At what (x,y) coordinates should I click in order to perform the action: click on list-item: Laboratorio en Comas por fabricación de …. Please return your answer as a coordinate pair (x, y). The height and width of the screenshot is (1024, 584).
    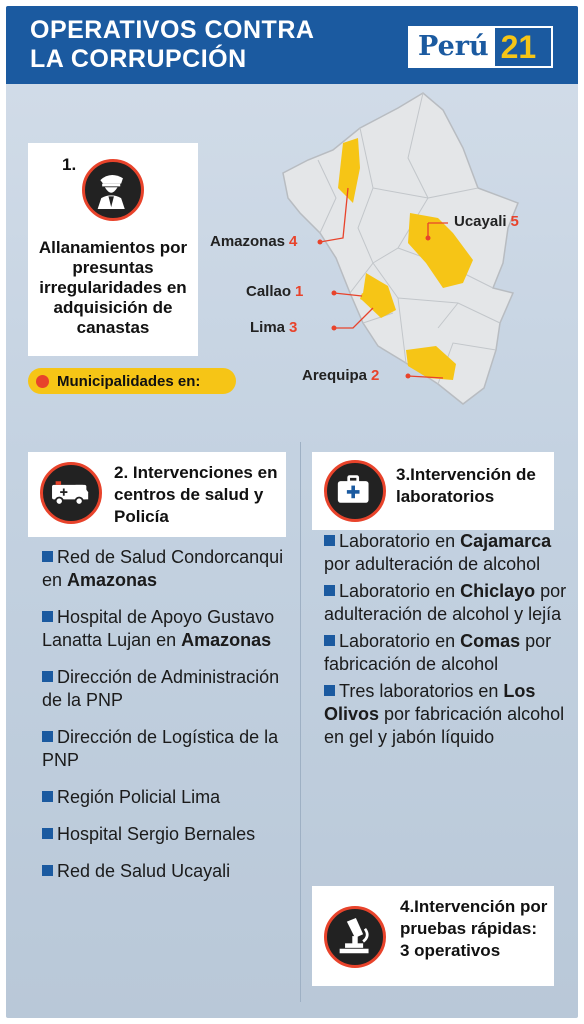
    Looking at the image, I should click on (438, 652).